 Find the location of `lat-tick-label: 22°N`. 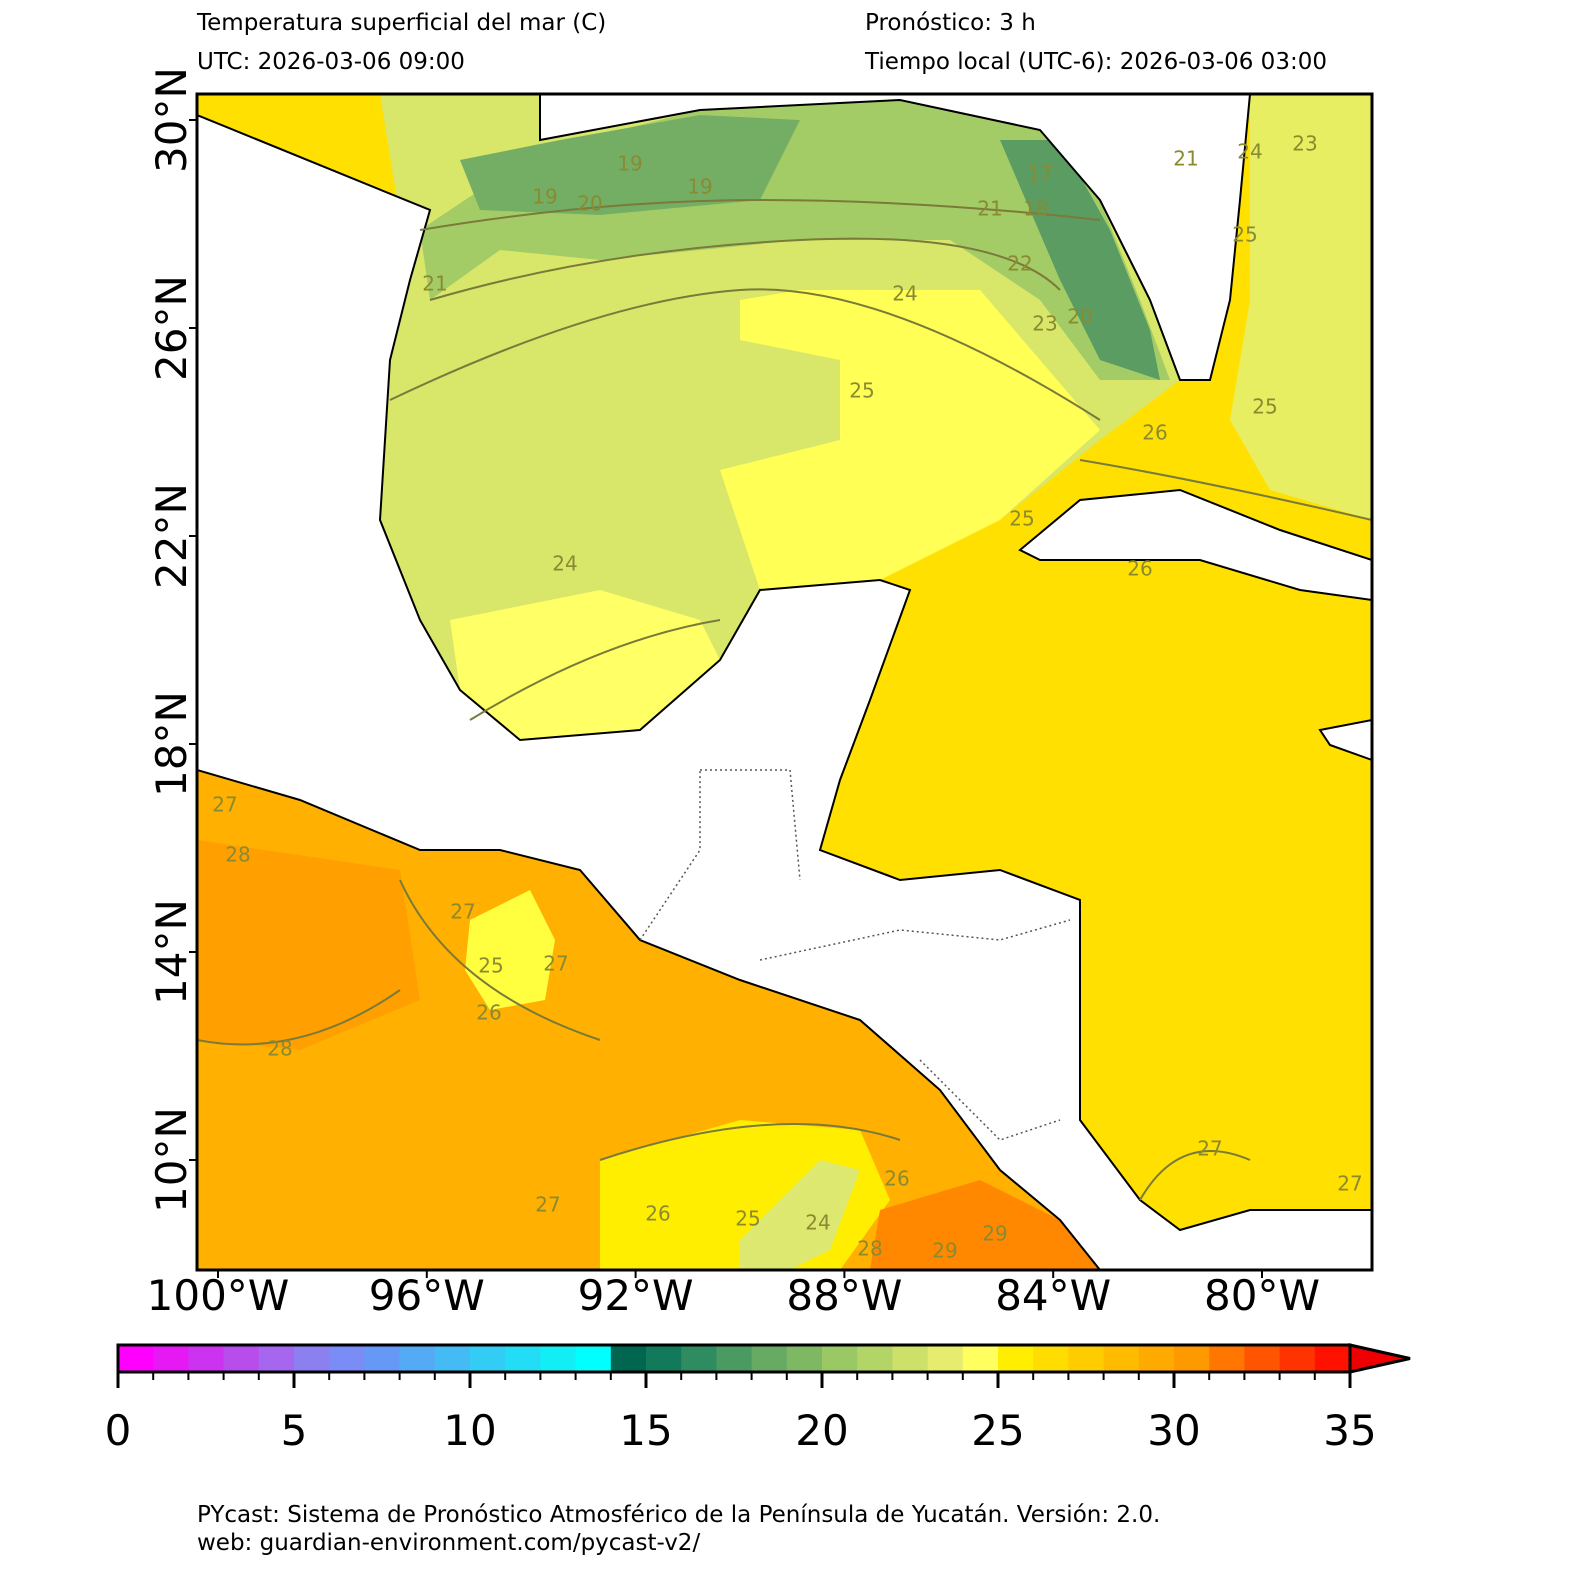

lat-tick-label: 22°N is located at coordinates (171, 536).